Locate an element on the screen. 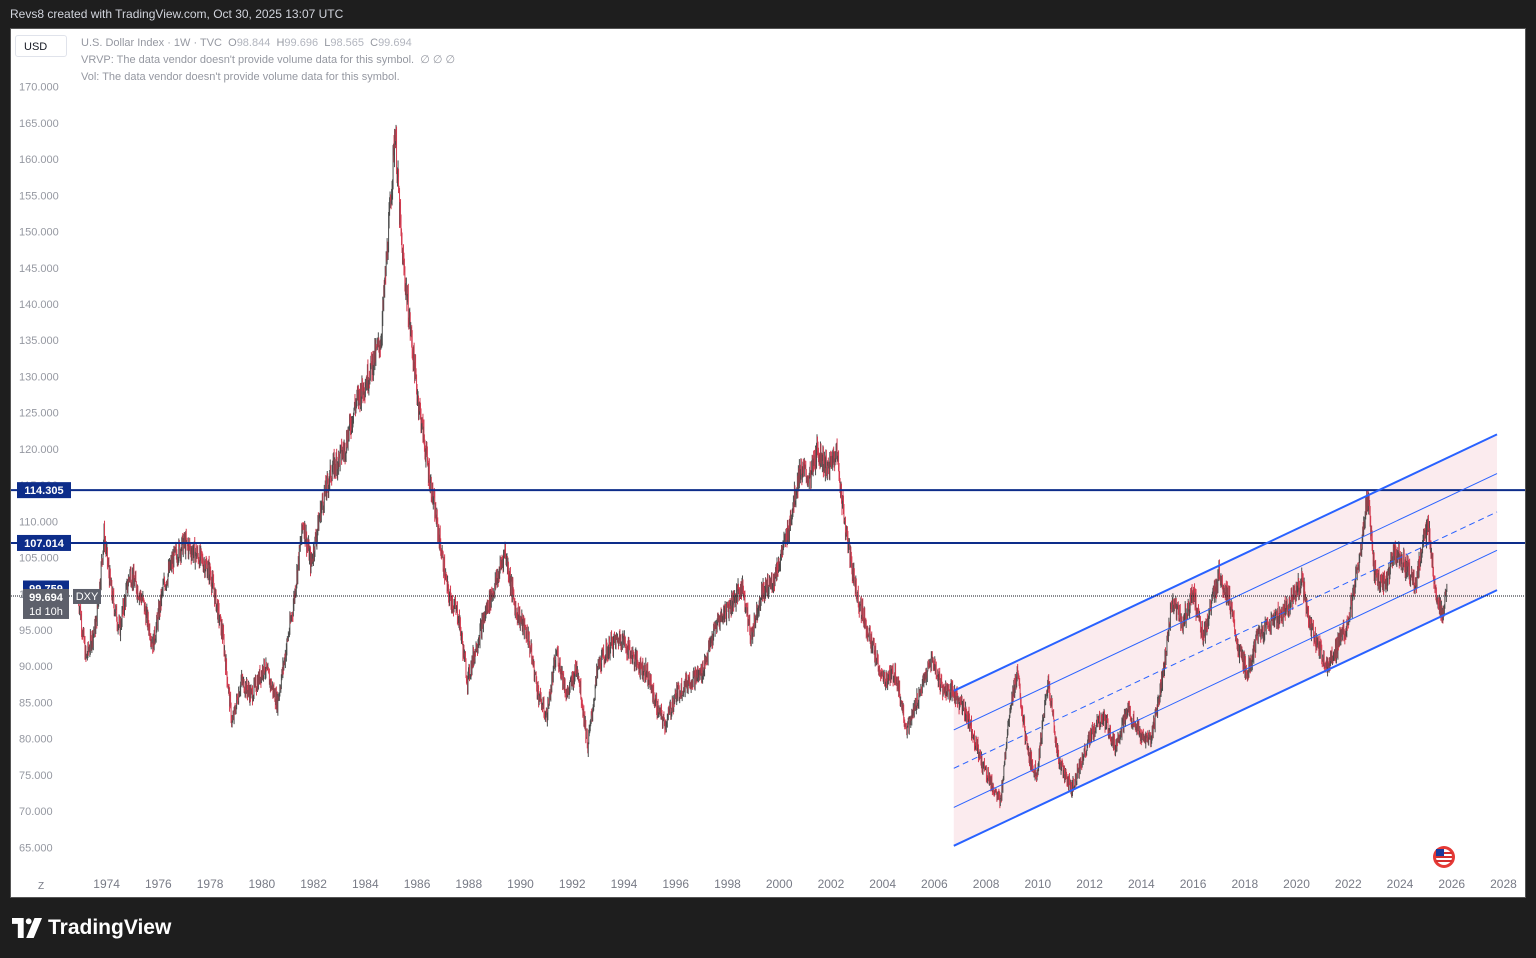  x-tick-label: 1986 is located at coordinates (417, 884).